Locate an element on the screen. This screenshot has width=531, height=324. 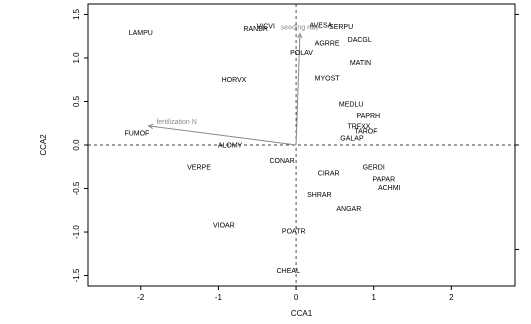
x-axis-label: CCA1 is located at coordinates (302, 313).